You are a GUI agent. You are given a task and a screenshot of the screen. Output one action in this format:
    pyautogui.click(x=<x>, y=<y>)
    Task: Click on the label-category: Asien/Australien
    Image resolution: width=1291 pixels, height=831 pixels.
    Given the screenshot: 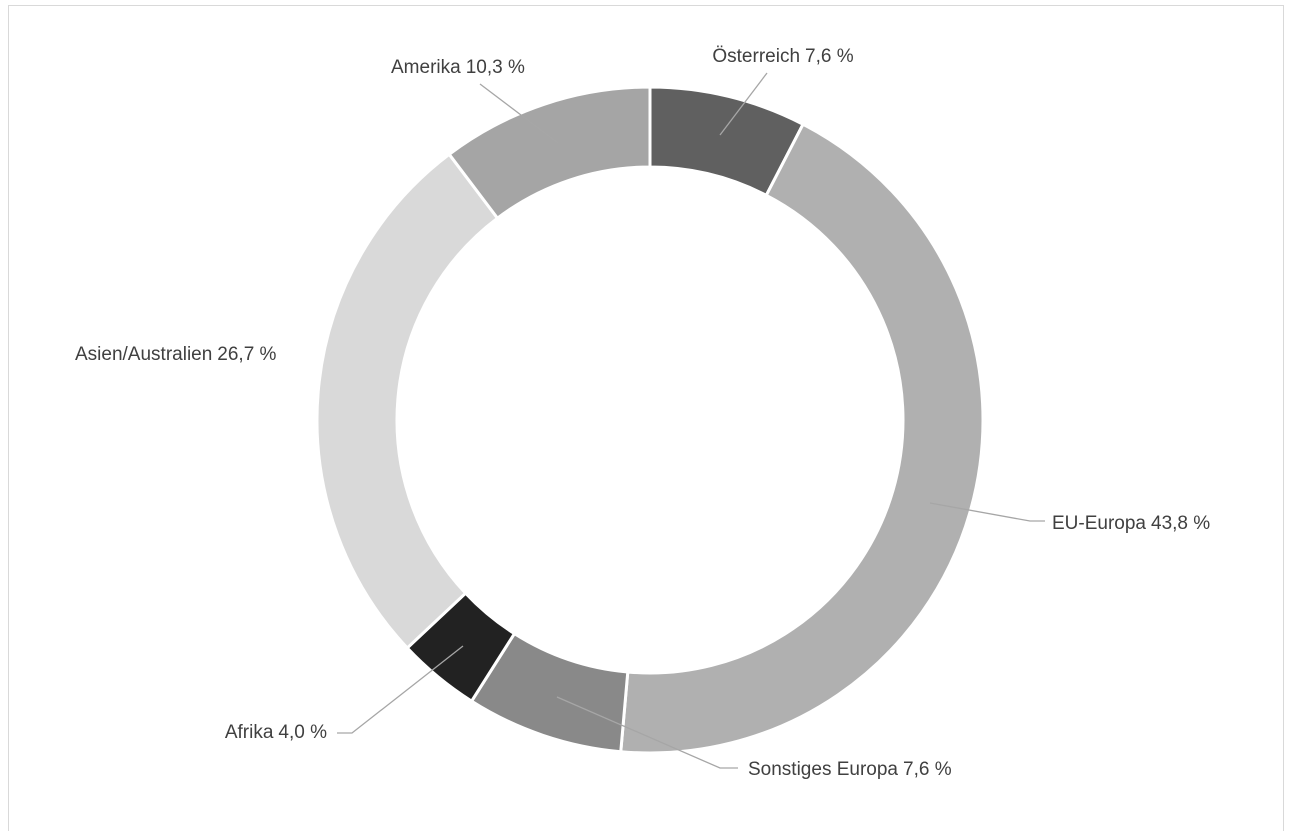 What is the action you would take?
    pyautogui.click(x=143, y=354)
    